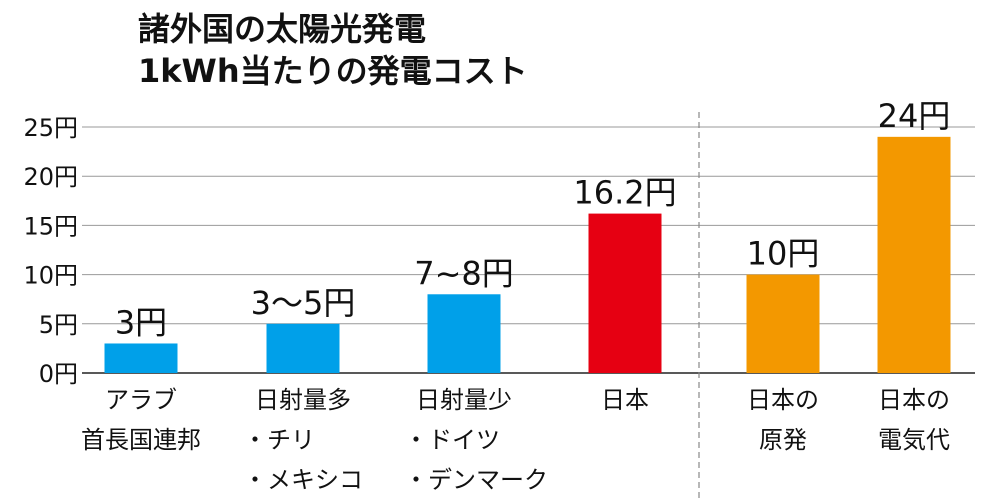 The height and width of the screenshot is (500, 1000). I want to click on bar-high-sun, so click(464, 333).